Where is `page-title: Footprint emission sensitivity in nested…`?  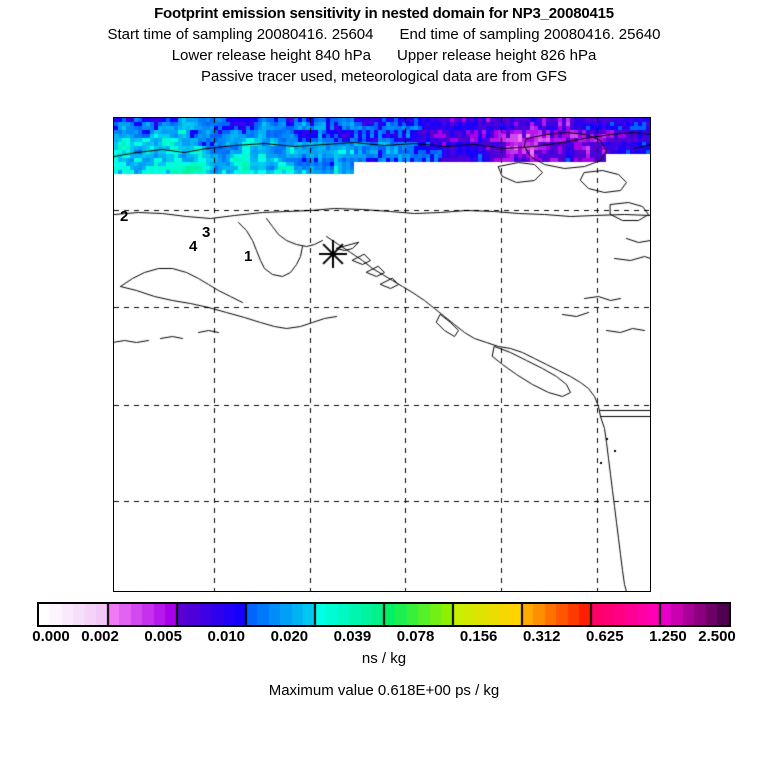
page-title: Footprint emission sensitivity in nested… is located at coordinates (384, 13).